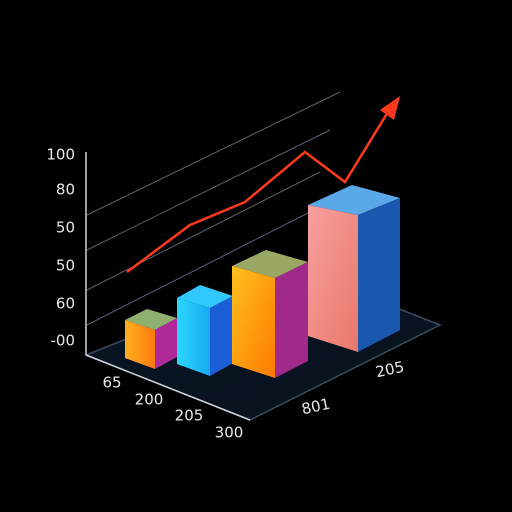 The image size is (512, 512). I want to click on x-label: 65, so click(111, 383).